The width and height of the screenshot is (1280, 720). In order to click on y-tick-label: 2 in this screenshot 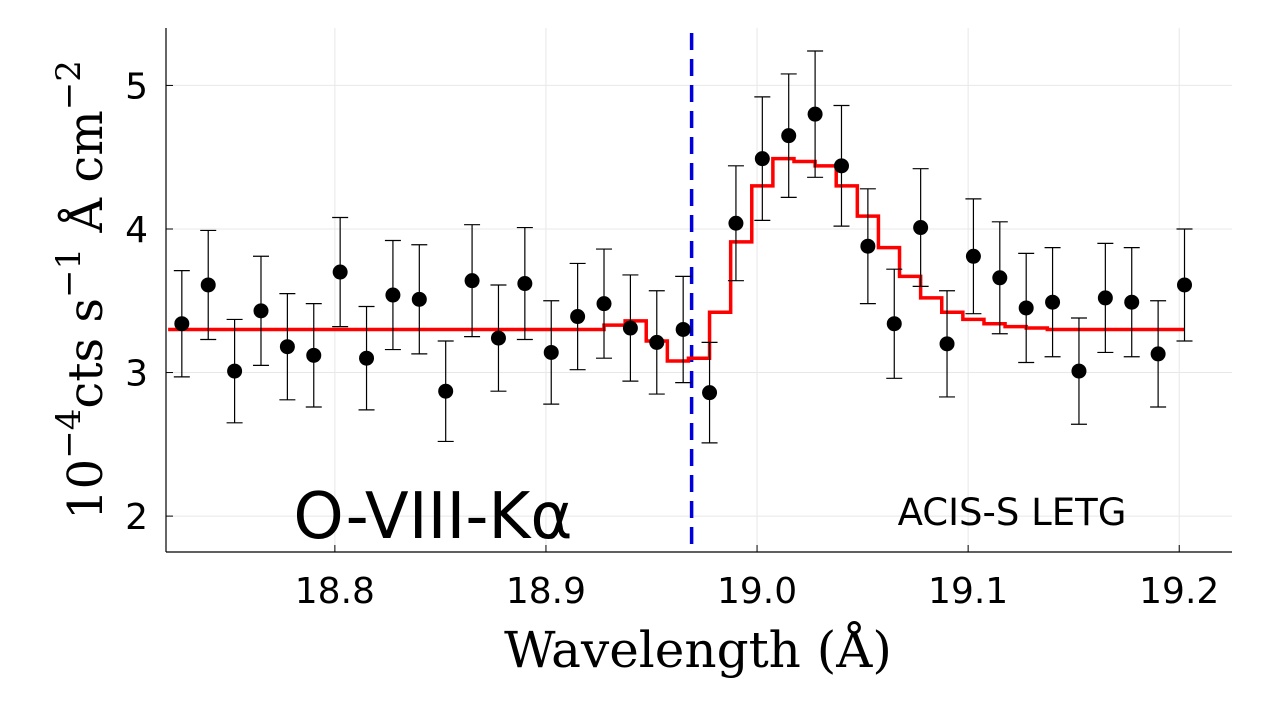, I will do `click(136, 517)`.